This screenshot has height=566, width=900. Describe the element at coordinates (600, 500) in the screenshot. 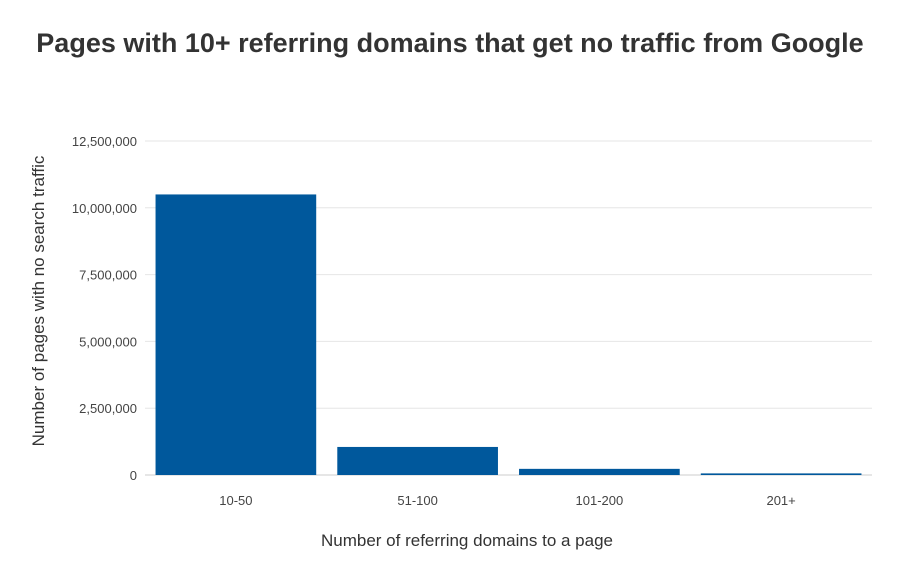

I see `x-tick-label: 101-200` at that location.